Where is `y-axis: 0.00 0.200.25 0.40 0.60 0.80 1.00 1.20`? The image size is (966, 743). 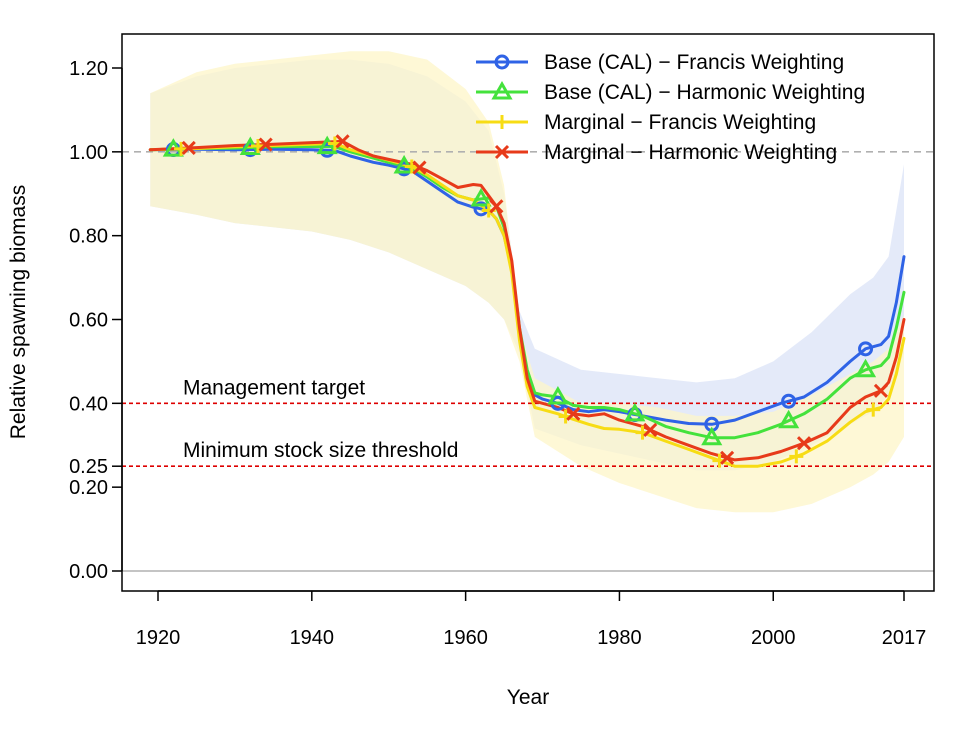
y-axis: 0.00 0.200.25 0.40 0.60 0.80 1.00 1.20 is located at coordinates (96, 320).